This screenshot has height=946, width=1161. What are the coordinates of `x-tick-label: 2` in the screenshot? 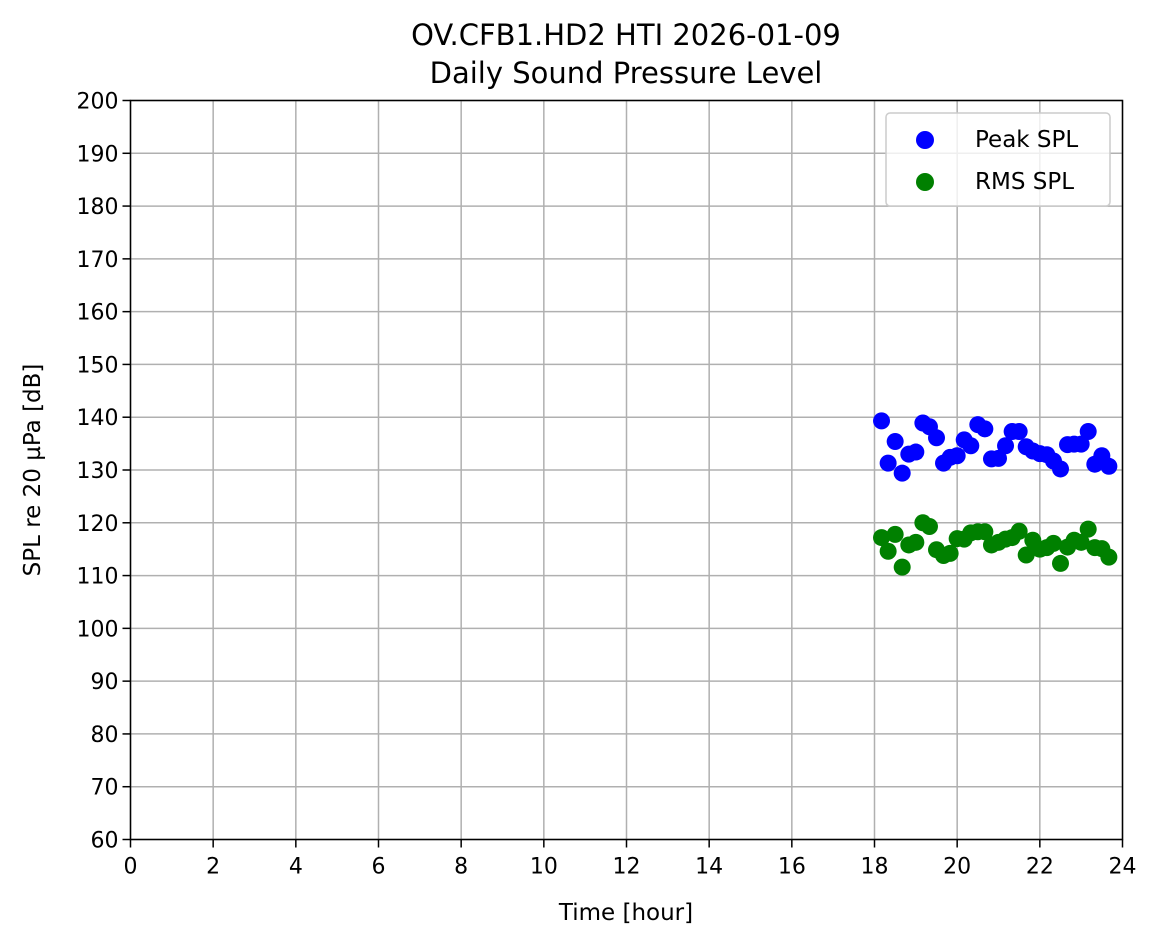 It's located at (213, 867).